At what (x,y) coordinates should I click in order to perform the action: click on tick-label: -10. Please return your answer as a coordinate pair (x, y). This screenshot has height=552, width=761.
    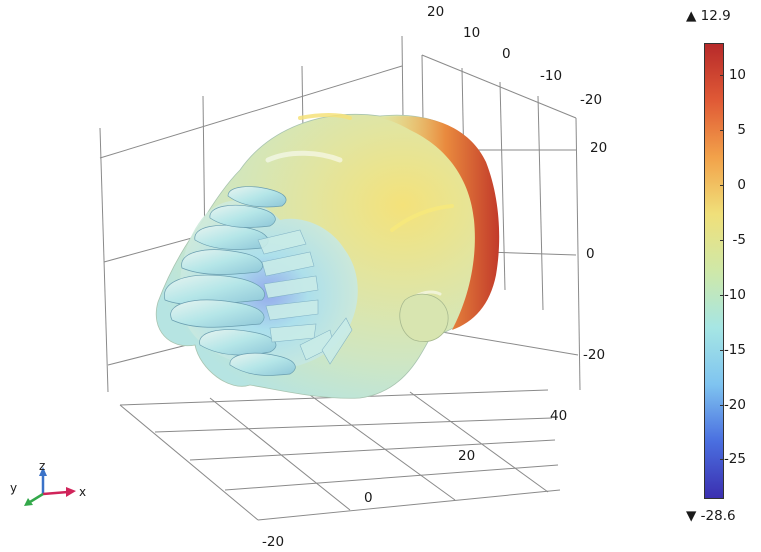
    Looking at the image, I should click on (551, 76).